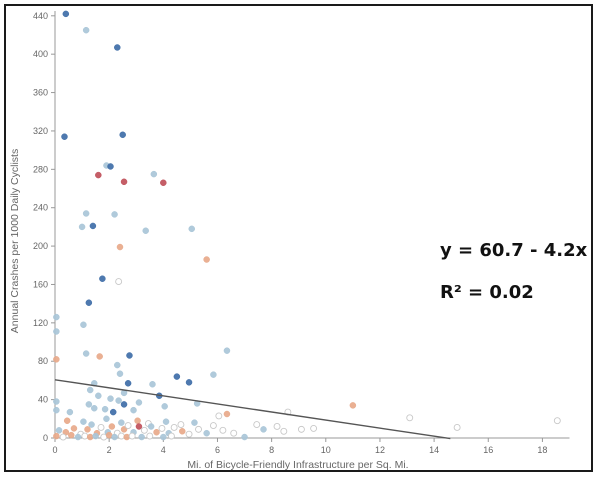  Describe the element at coordinates (40, 169) in the screenshot. I see `y-tick-label: 280` at that location.